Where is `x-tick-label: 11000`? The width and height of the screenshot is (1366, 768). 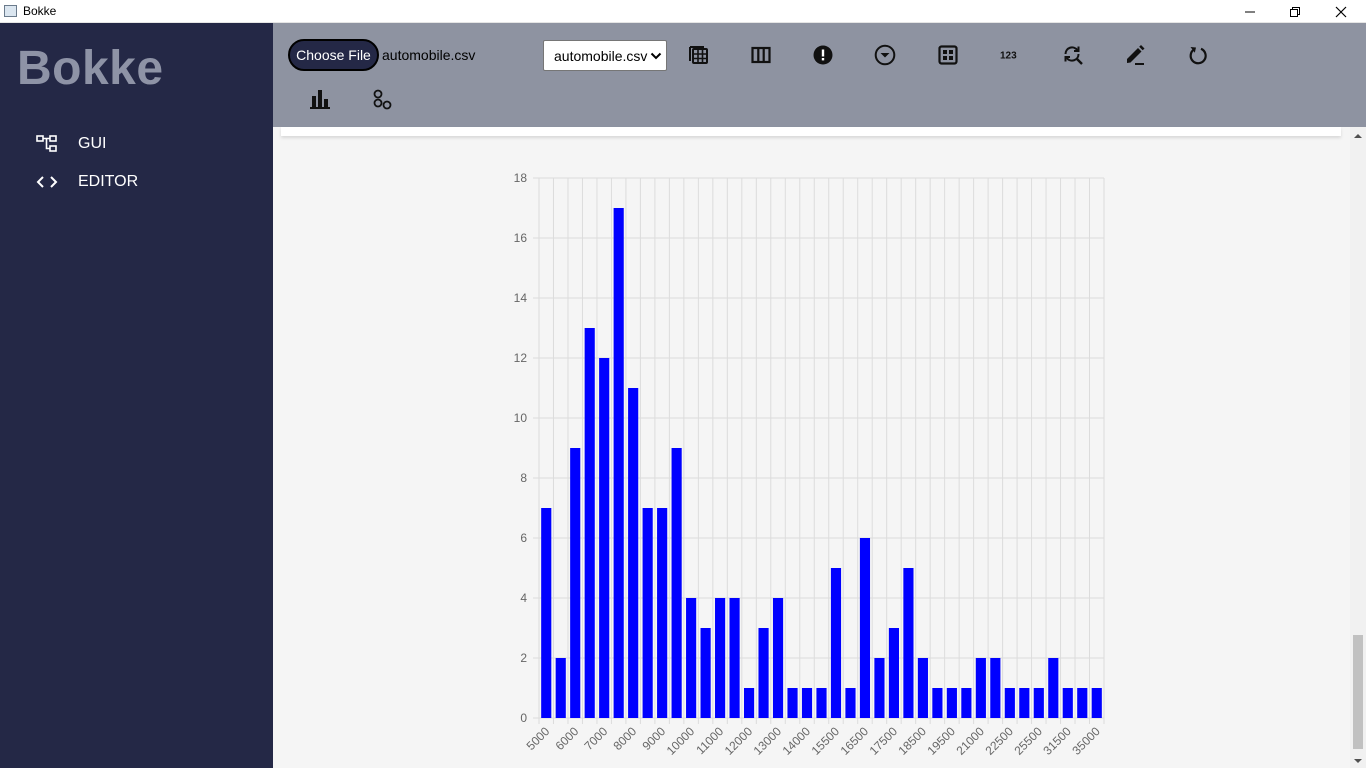 x-tick-label: 11000 is located at coordinates (709, 740).